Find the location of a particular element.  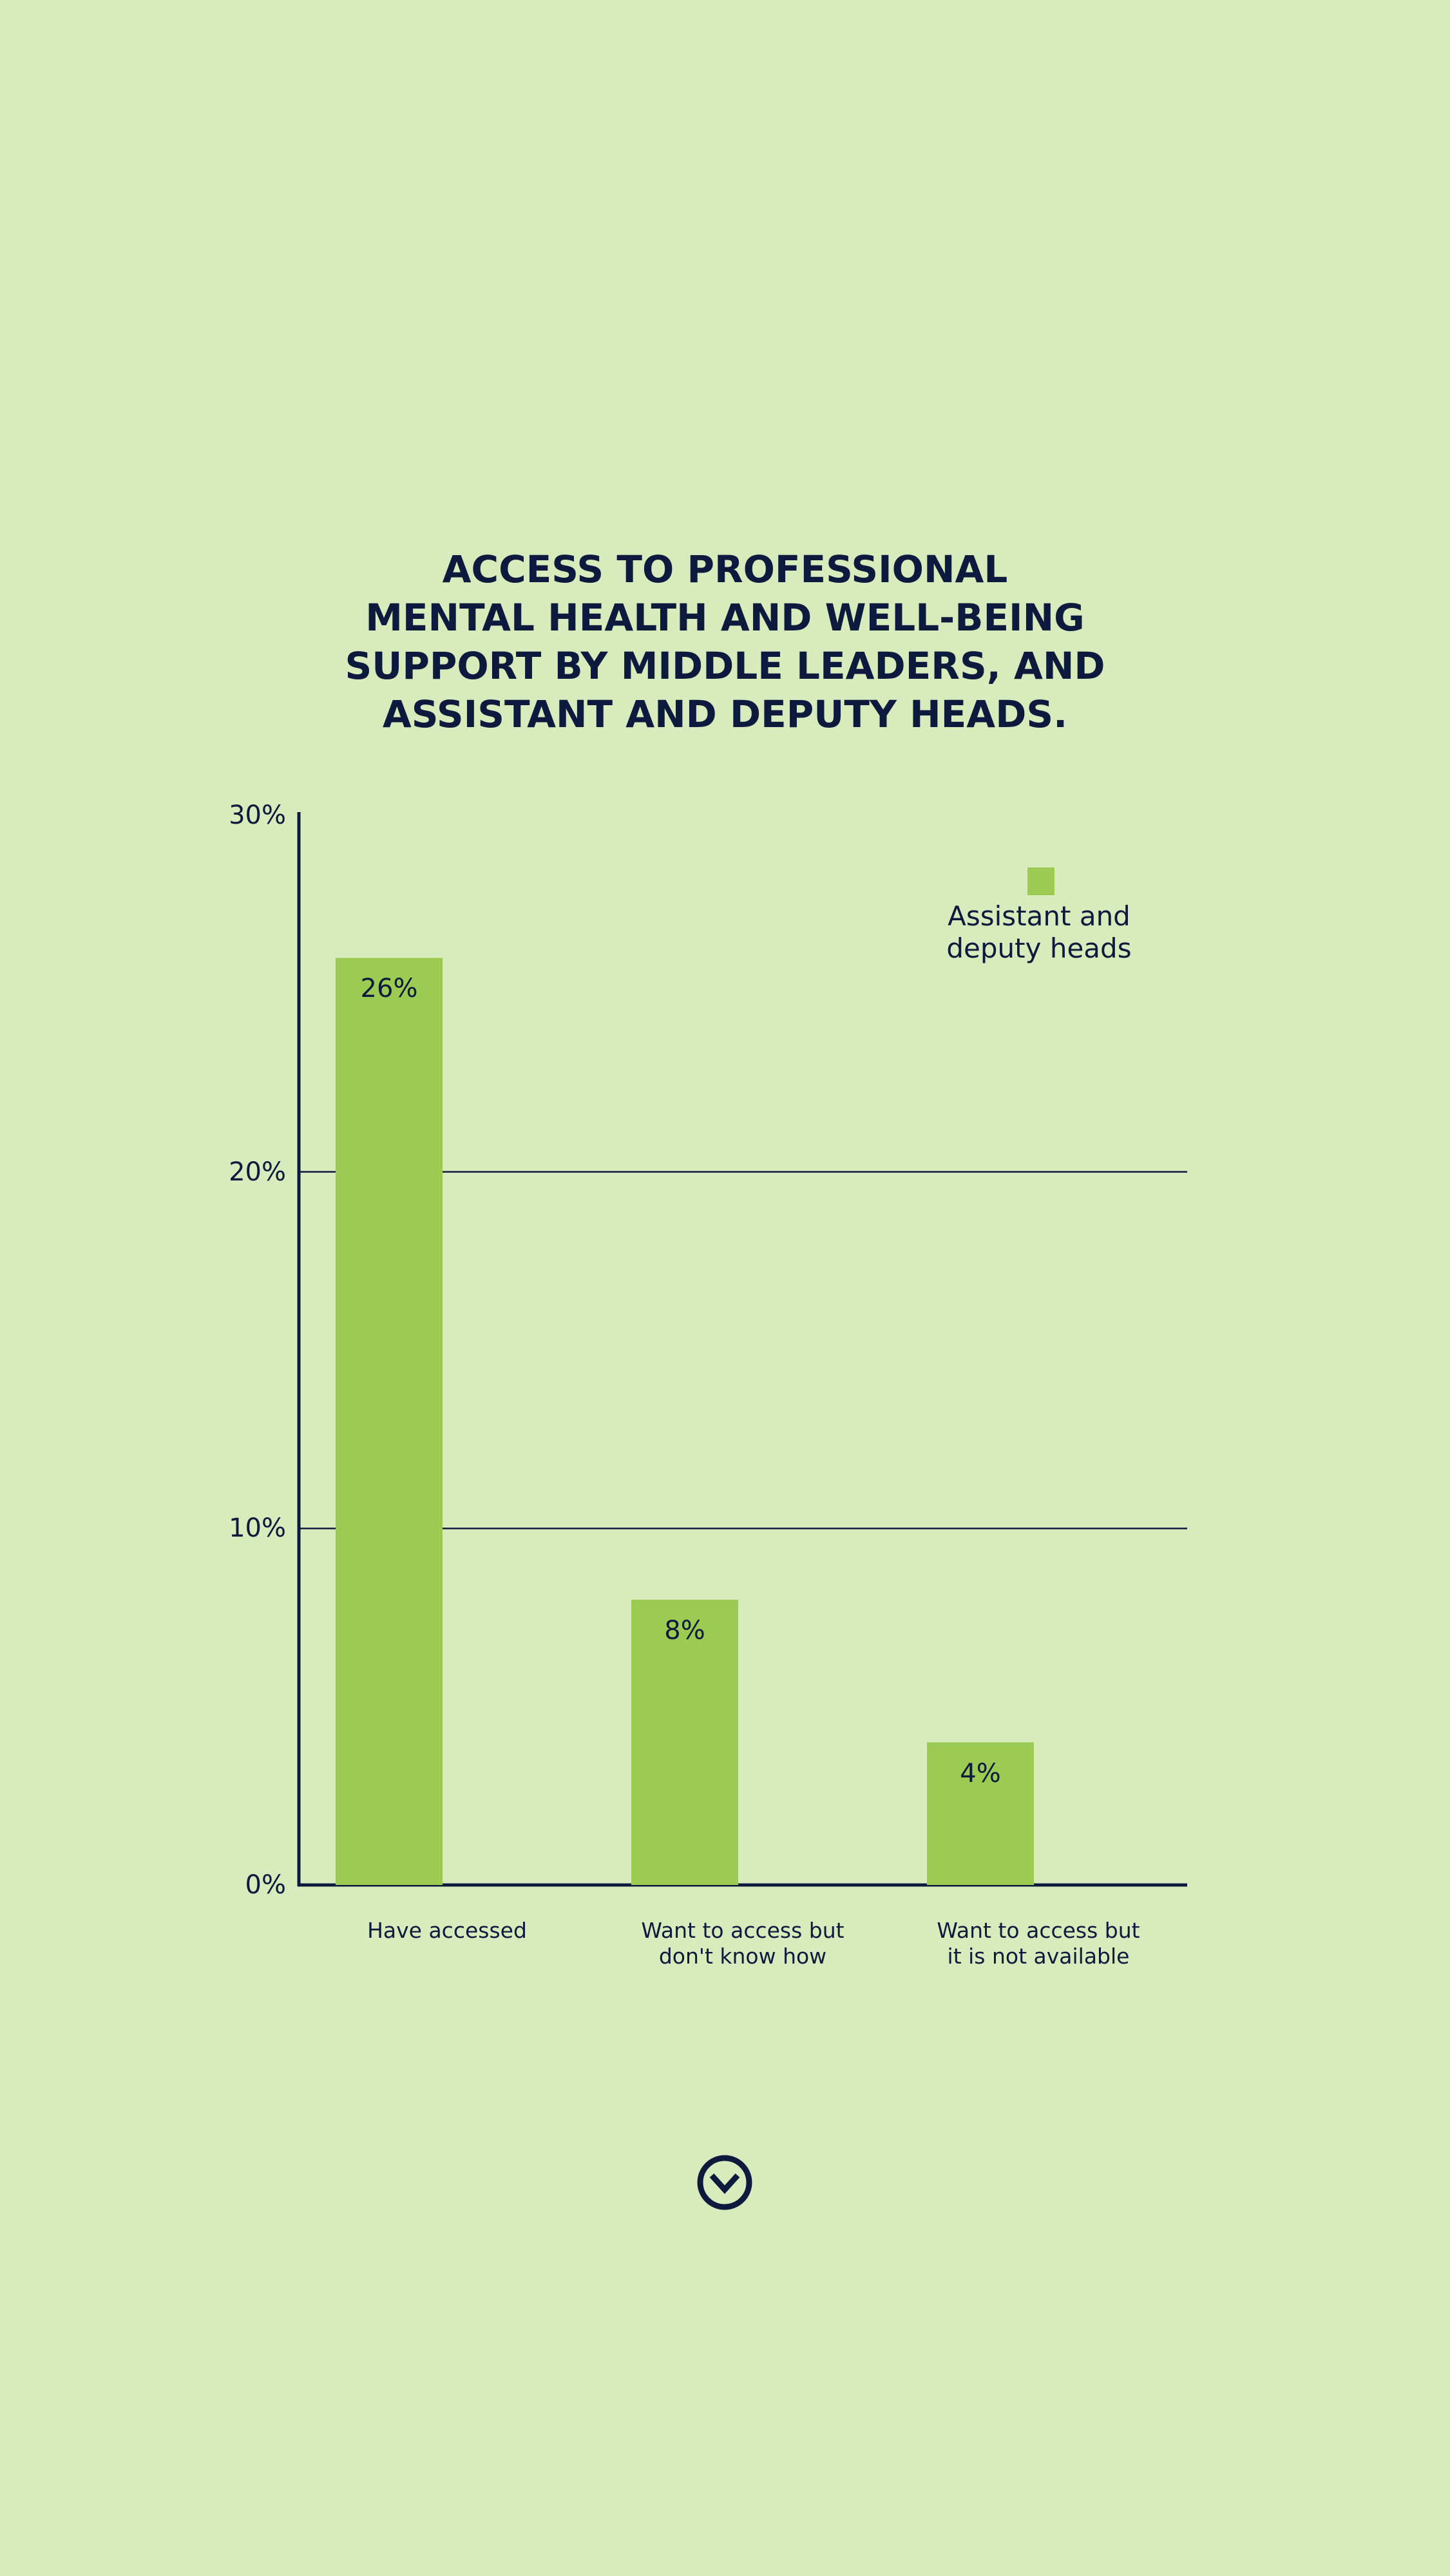

legend-swatch is located at coordinates (1041, 881).